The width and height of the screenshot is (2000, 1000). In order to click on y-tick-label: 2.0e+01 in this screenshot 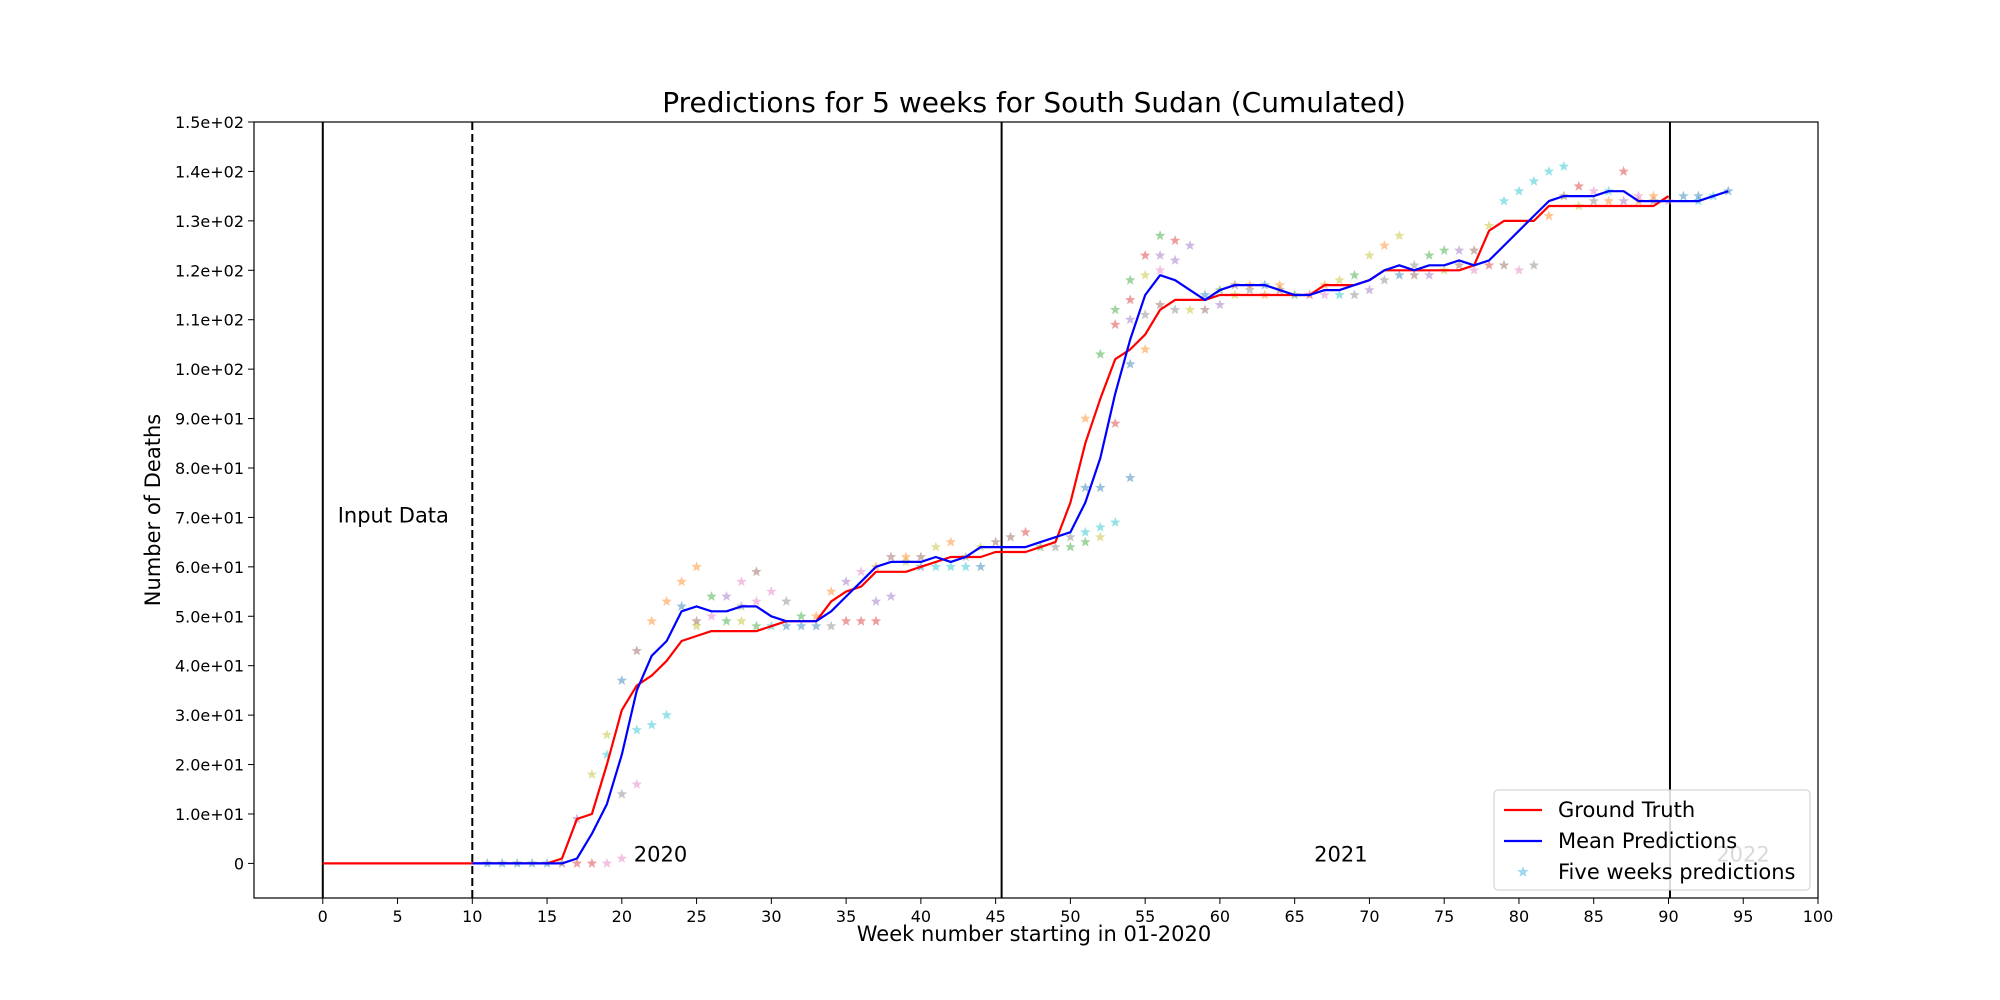, I will do `click(209, 765)`.